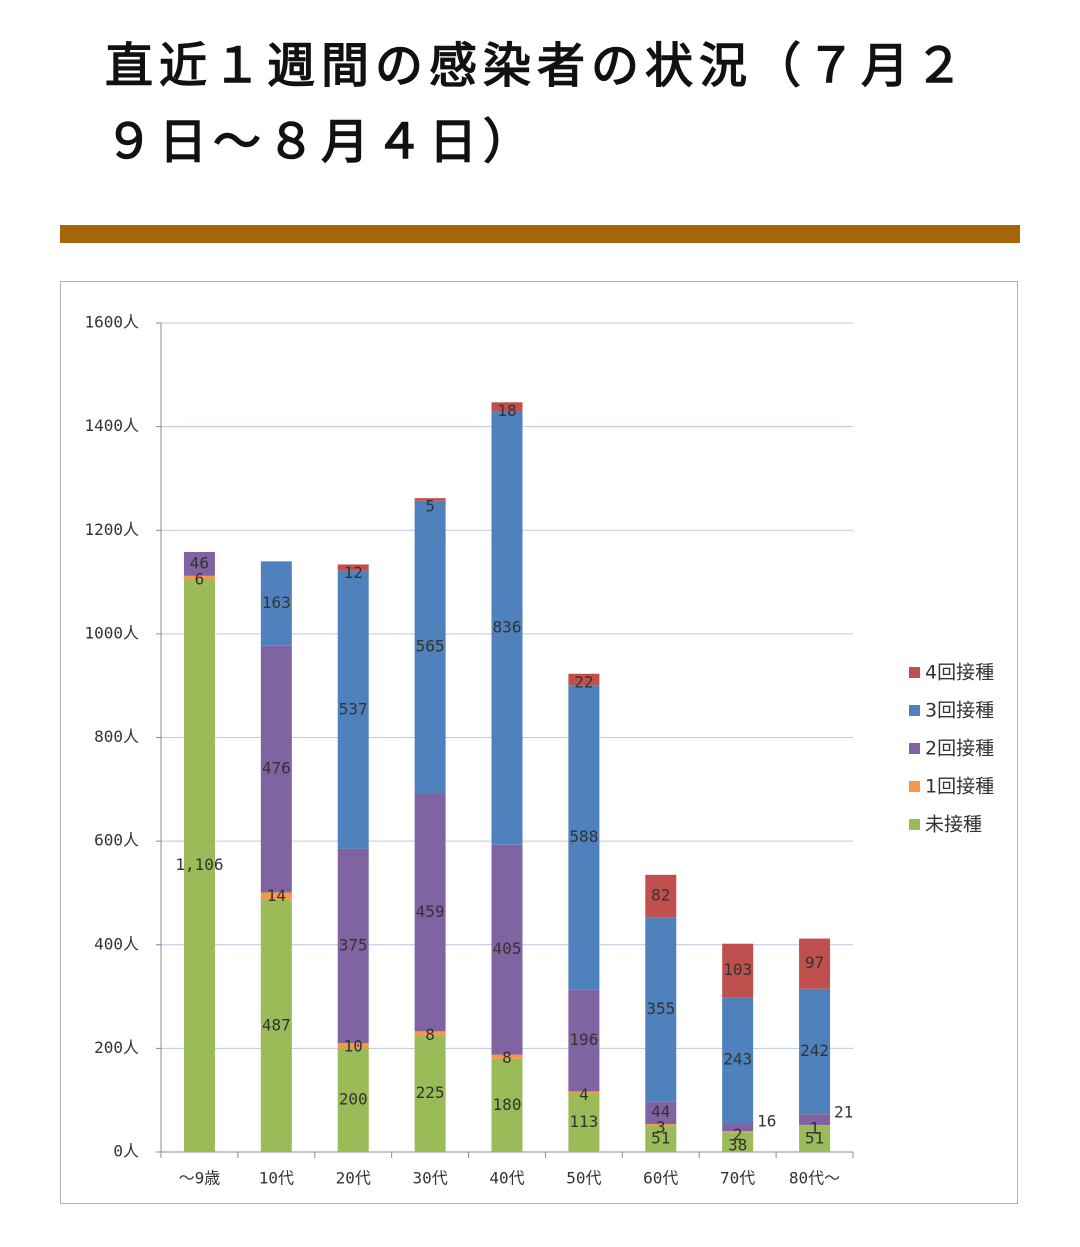 The height and width of the screenshot is (1247, 1080). I want to click on legend-label: 3回接種, so click(959, 711).